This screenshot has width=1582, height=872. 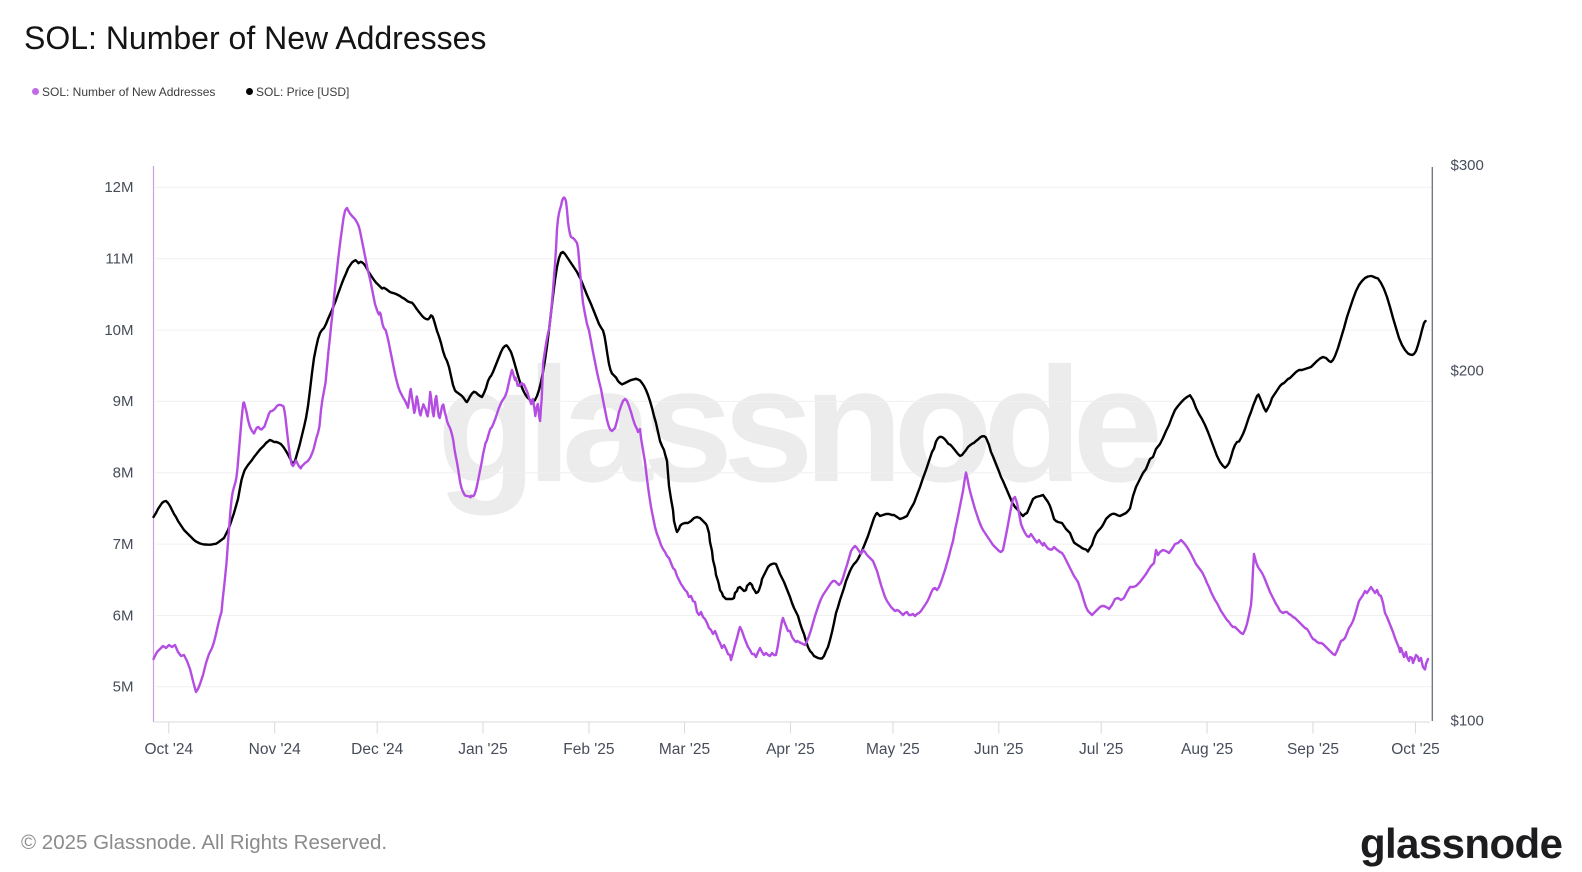 What do you see at coordinates (1415, 749) in the screenshot?
I see `svg-text: Oct '25` at bounding box center [1415, 749].